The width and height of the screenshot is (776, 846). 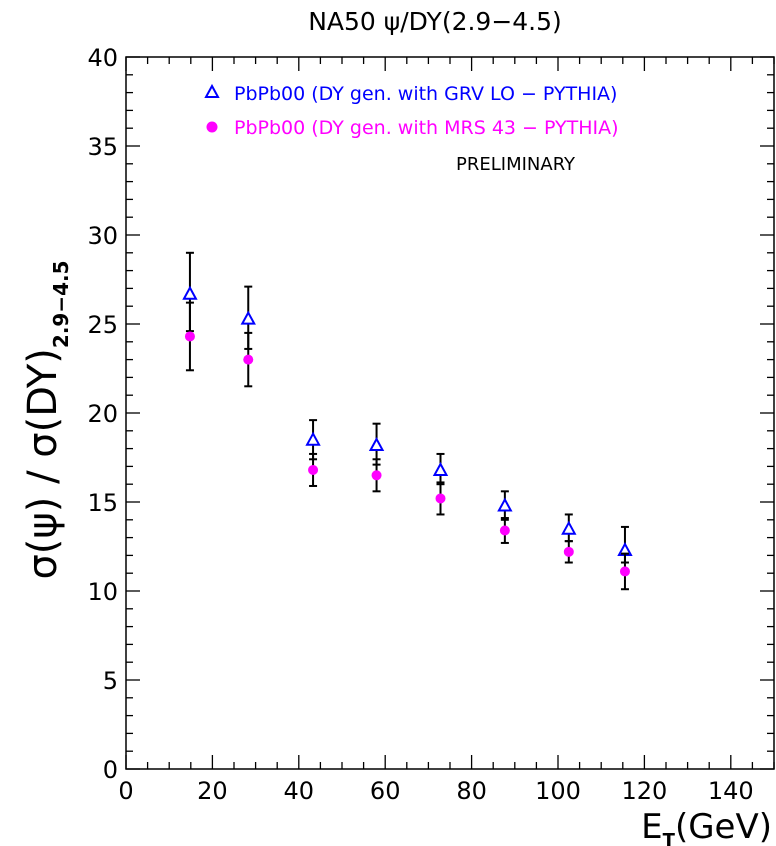 I want to click on x-tick-label: 0, so click(x=125, y=791).